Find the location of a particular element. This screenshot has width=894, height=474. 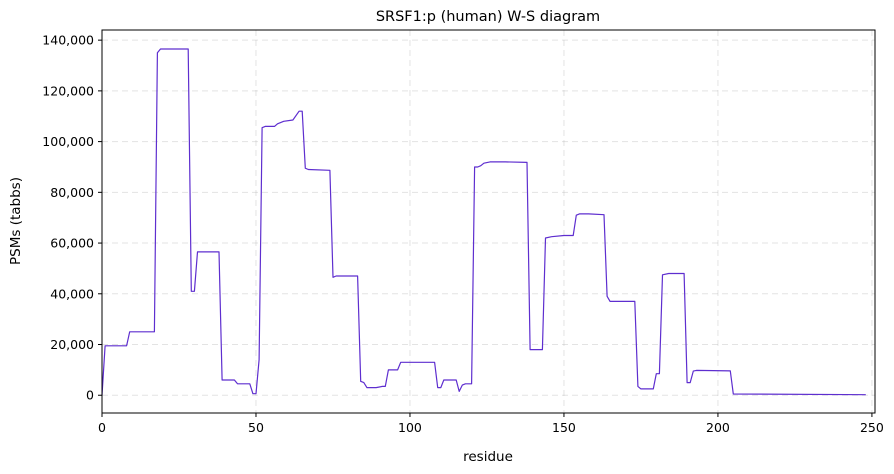

y-tick-label: 0 is located at coordinates (90, 395).